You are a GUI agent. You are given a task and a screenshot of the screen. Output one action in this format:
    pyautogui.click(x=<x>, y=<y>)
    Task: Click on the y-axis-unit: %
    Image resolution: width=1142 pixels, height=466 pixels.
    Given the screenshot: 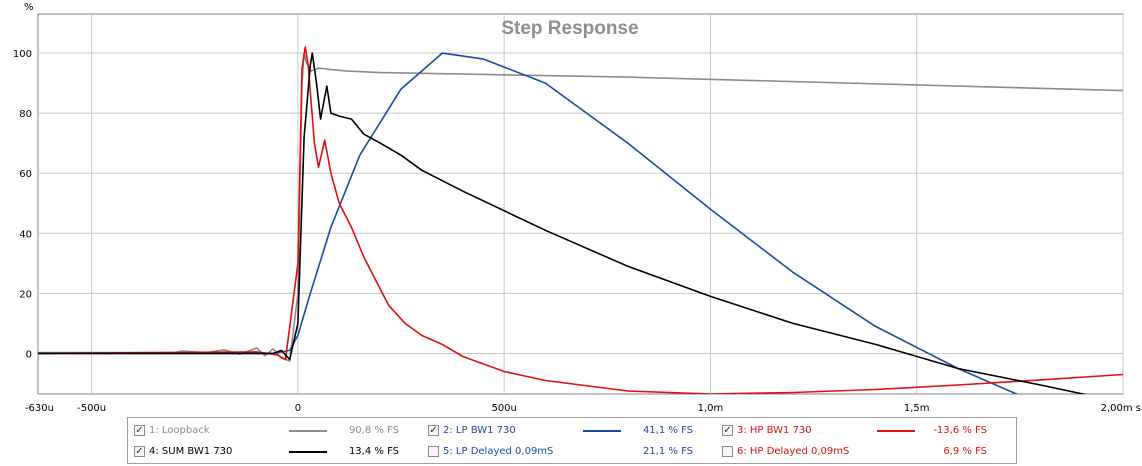 What is the action you would take?
    pyautogui.click(x=29, y=7)
    